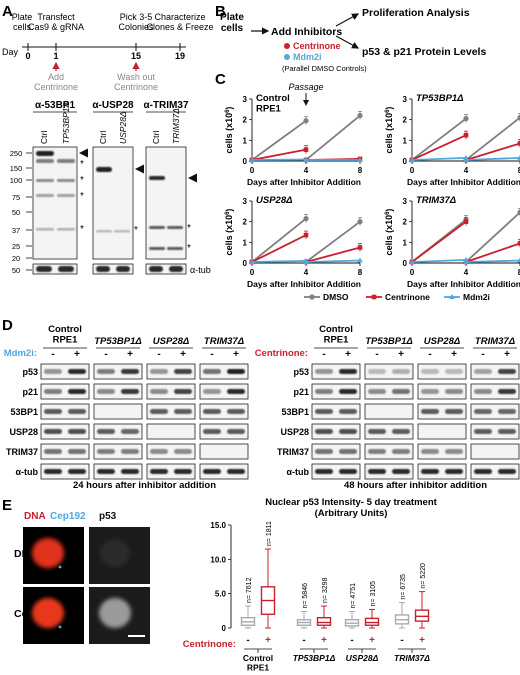 The image size is (520, 675). Describe the element at coordinates (353, 596) in the screenshot. I see `n-label: n= 4751` at that location.